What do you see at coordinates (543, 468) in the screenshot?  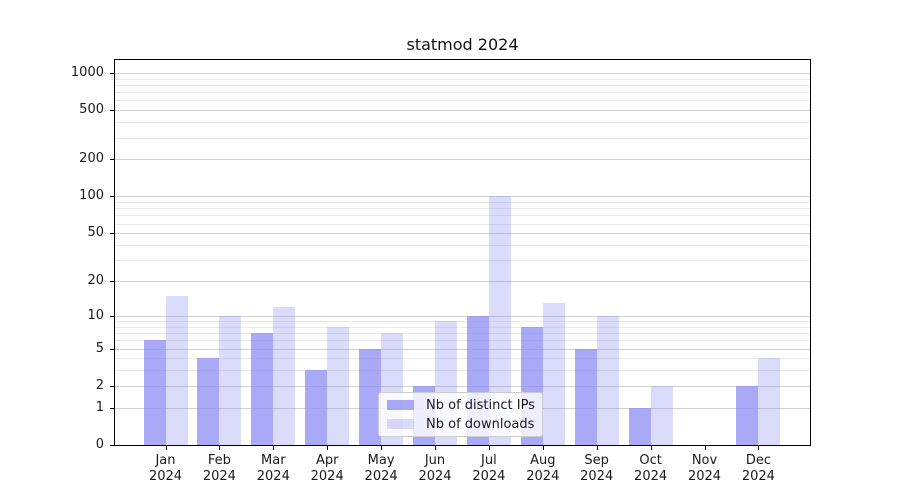 I see `x-tick-label-aug: Aug 2024` at bounding box center [543, 468].